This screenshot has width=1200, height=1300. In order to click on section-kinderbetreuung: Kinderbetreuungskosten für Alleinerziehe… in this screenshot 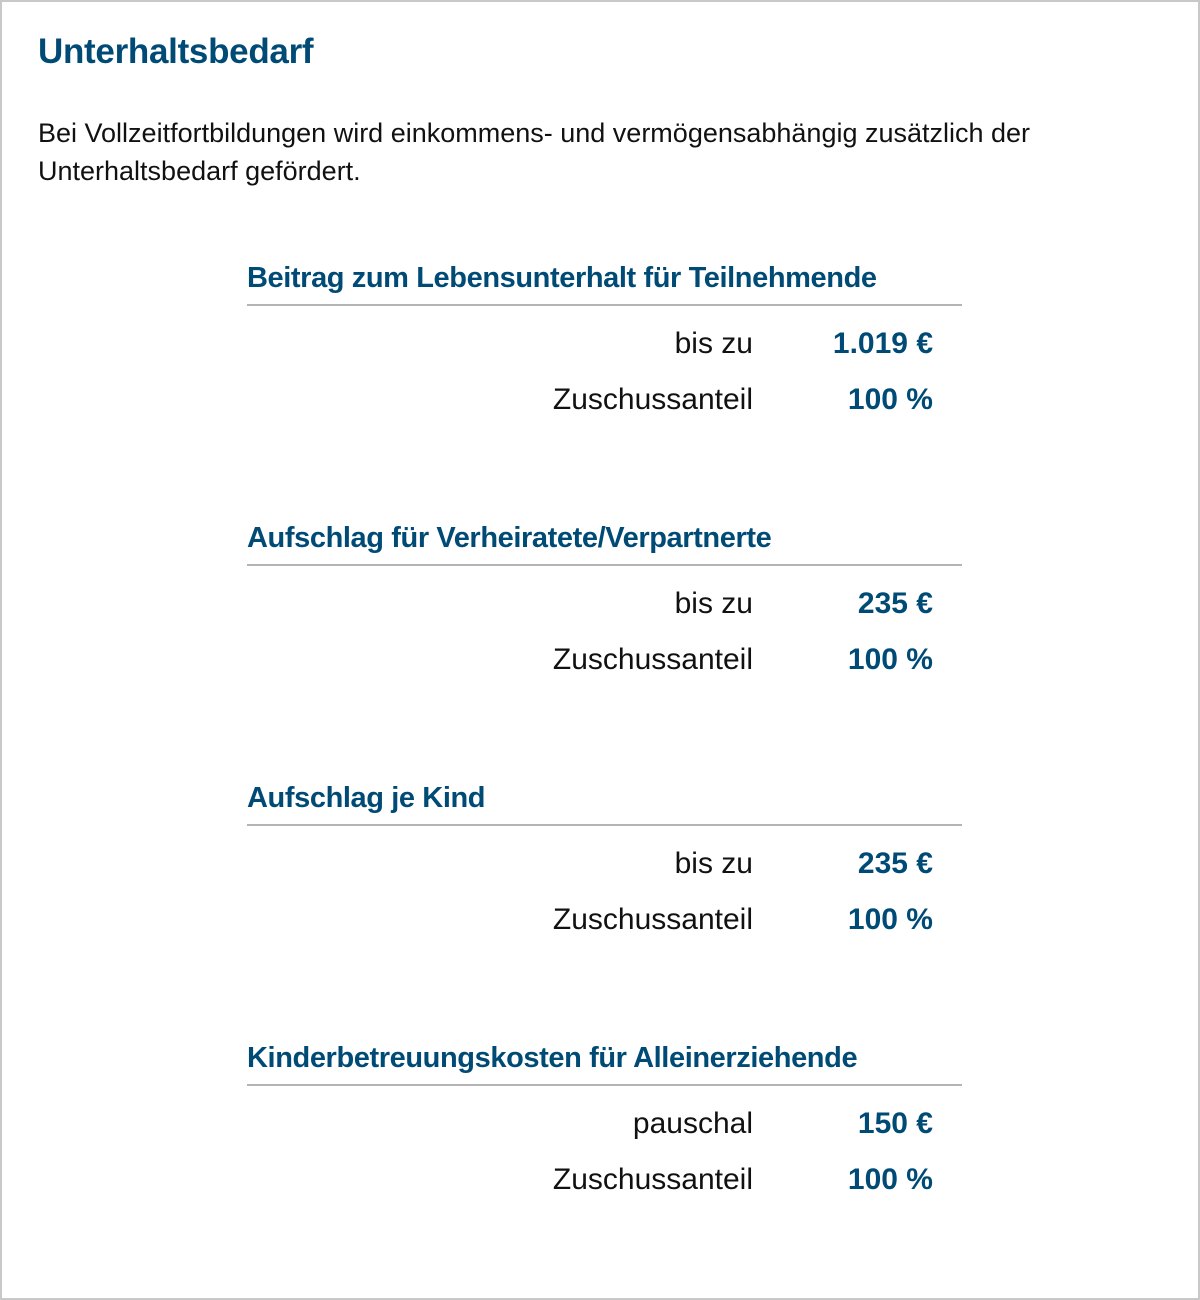, I will do `click(604, 1123)`.